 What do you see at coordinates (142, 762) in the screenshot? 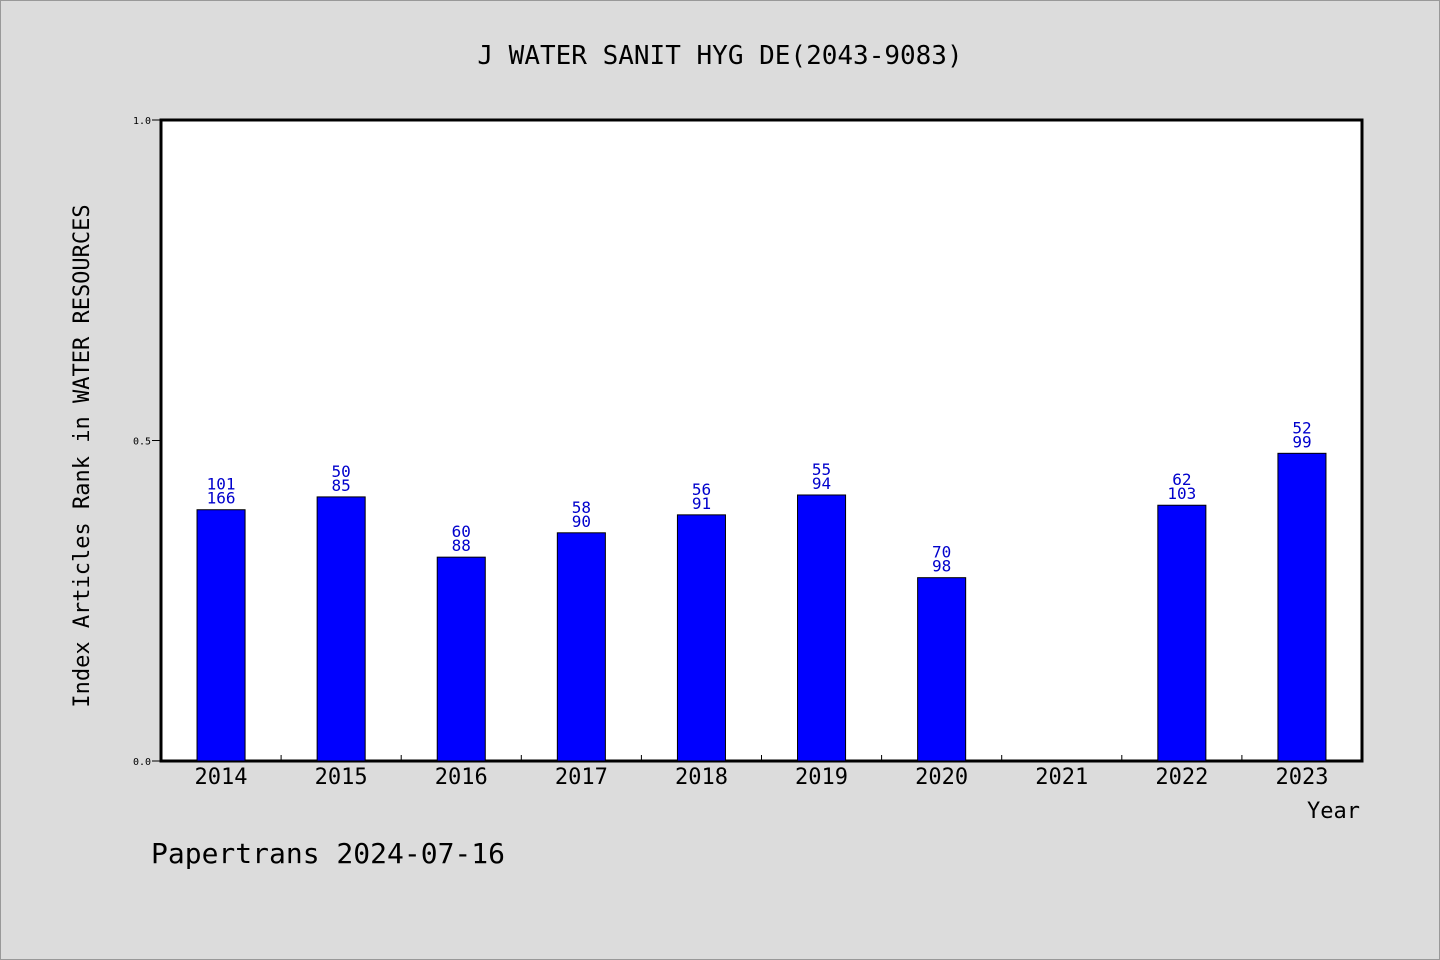
I see `y-tick-label: 0.0` at bounding box center [142, 762].